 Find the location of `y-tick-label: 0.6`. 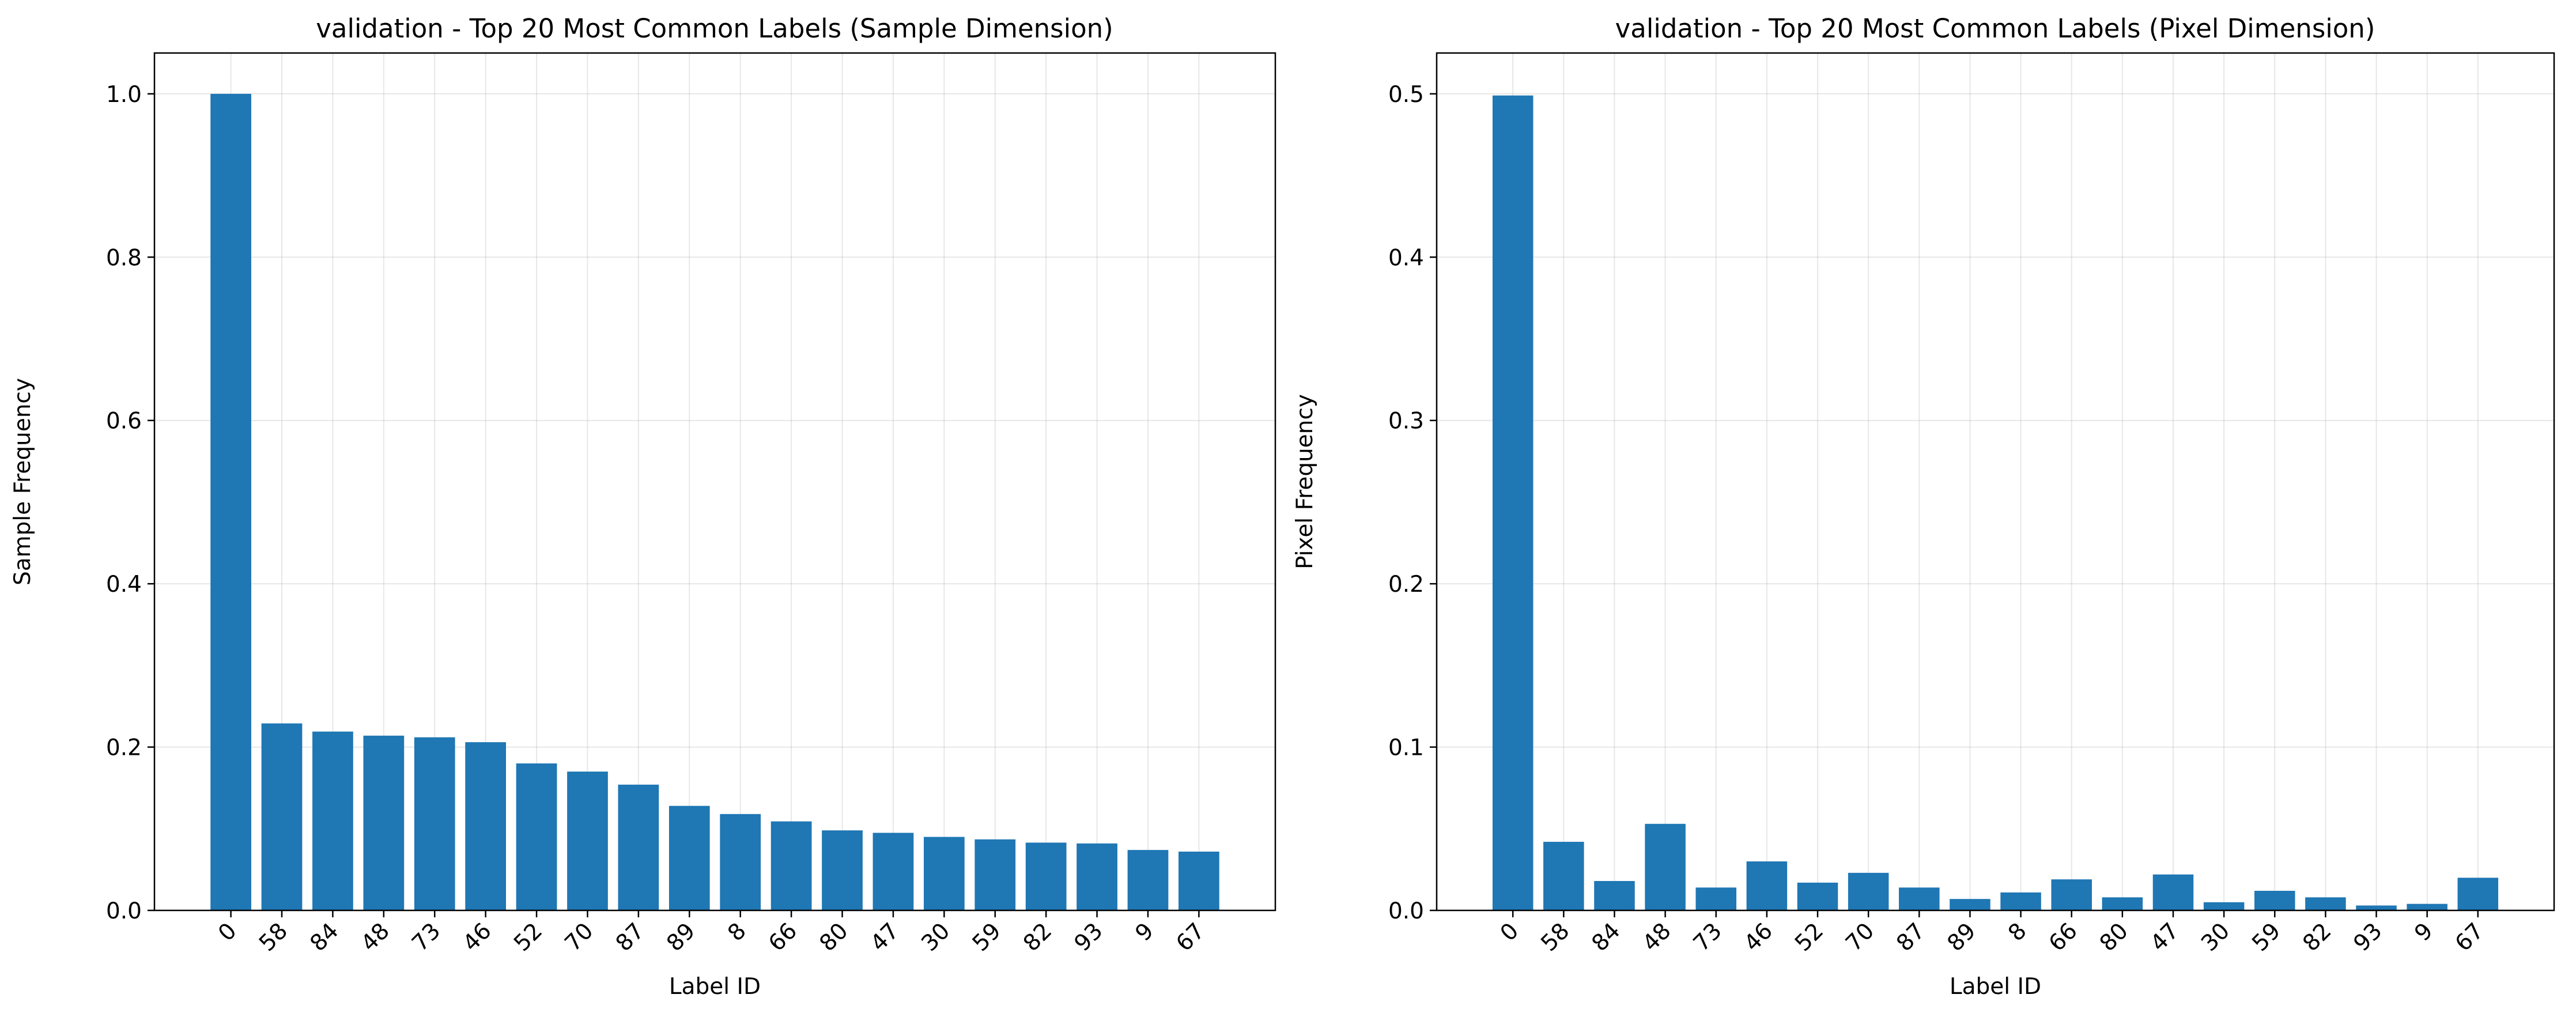

y-tick-label: 0.6 is located at coordinates (124, 421).